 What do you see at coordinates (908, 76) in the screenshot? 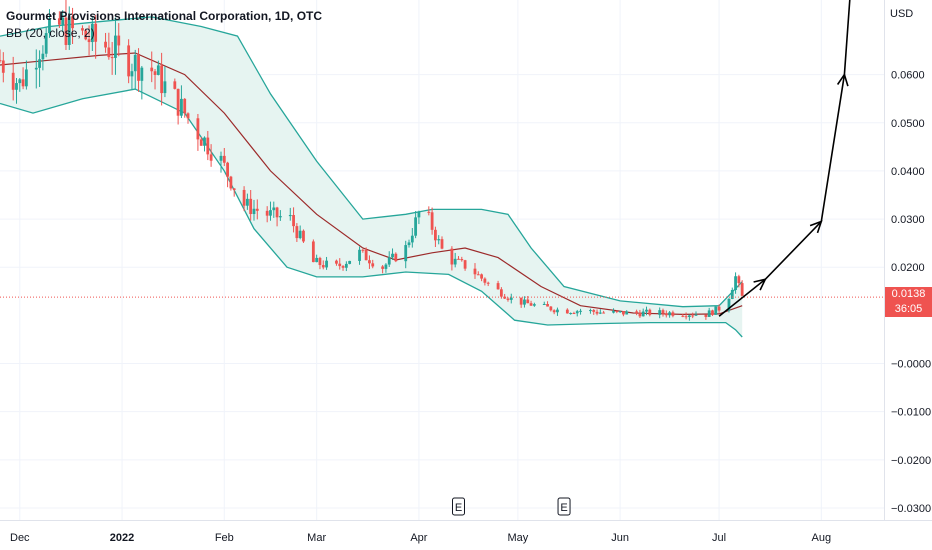
I see `price-tick-label: 0.0600` at bounding box center [908, 76].